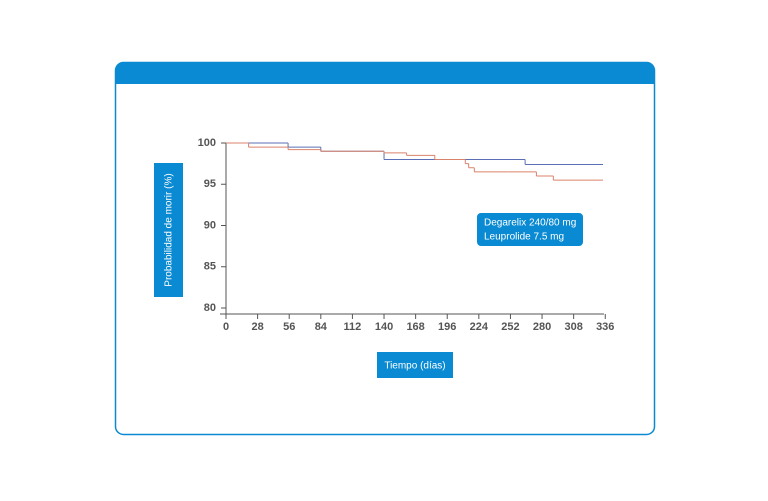  I want to click on y-tick-label: 90, so click(210, 225).